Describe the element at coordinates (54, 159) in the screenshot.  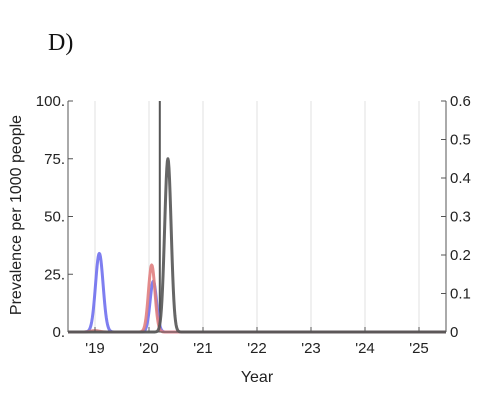
I see `y-left-tick-label: 75.` at that location.